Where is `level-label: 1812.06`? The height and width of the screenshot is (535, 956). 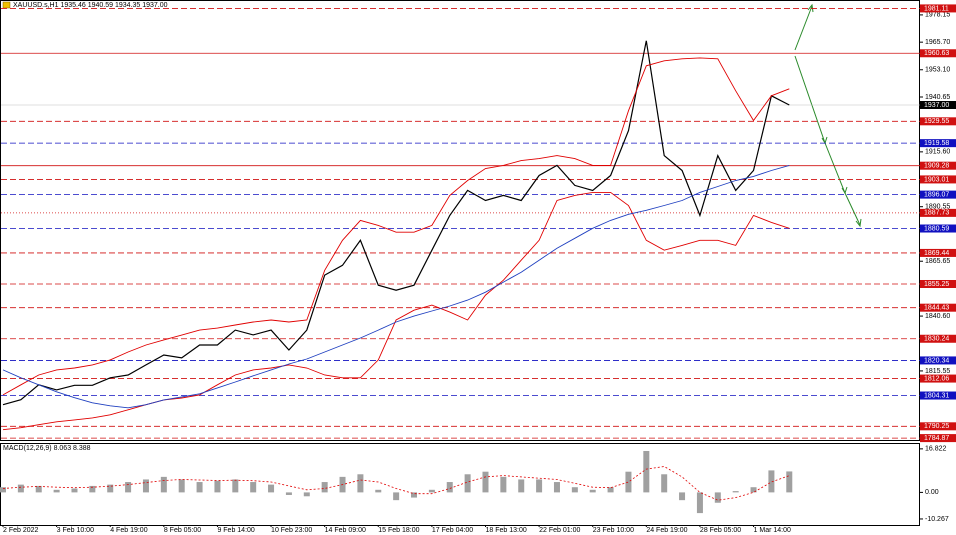 level-label: 1812.06 is located at coordinates (936, 378).